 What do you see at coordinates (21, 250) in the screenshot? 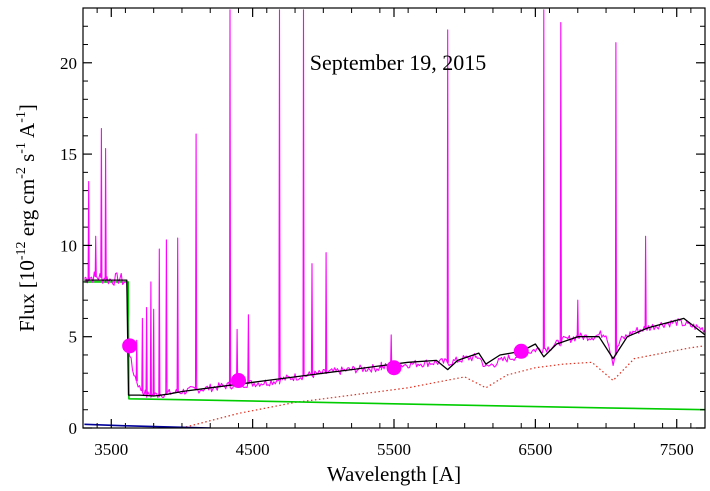
I see `y-label-exp1: -12` at bounding box center [21, 250].